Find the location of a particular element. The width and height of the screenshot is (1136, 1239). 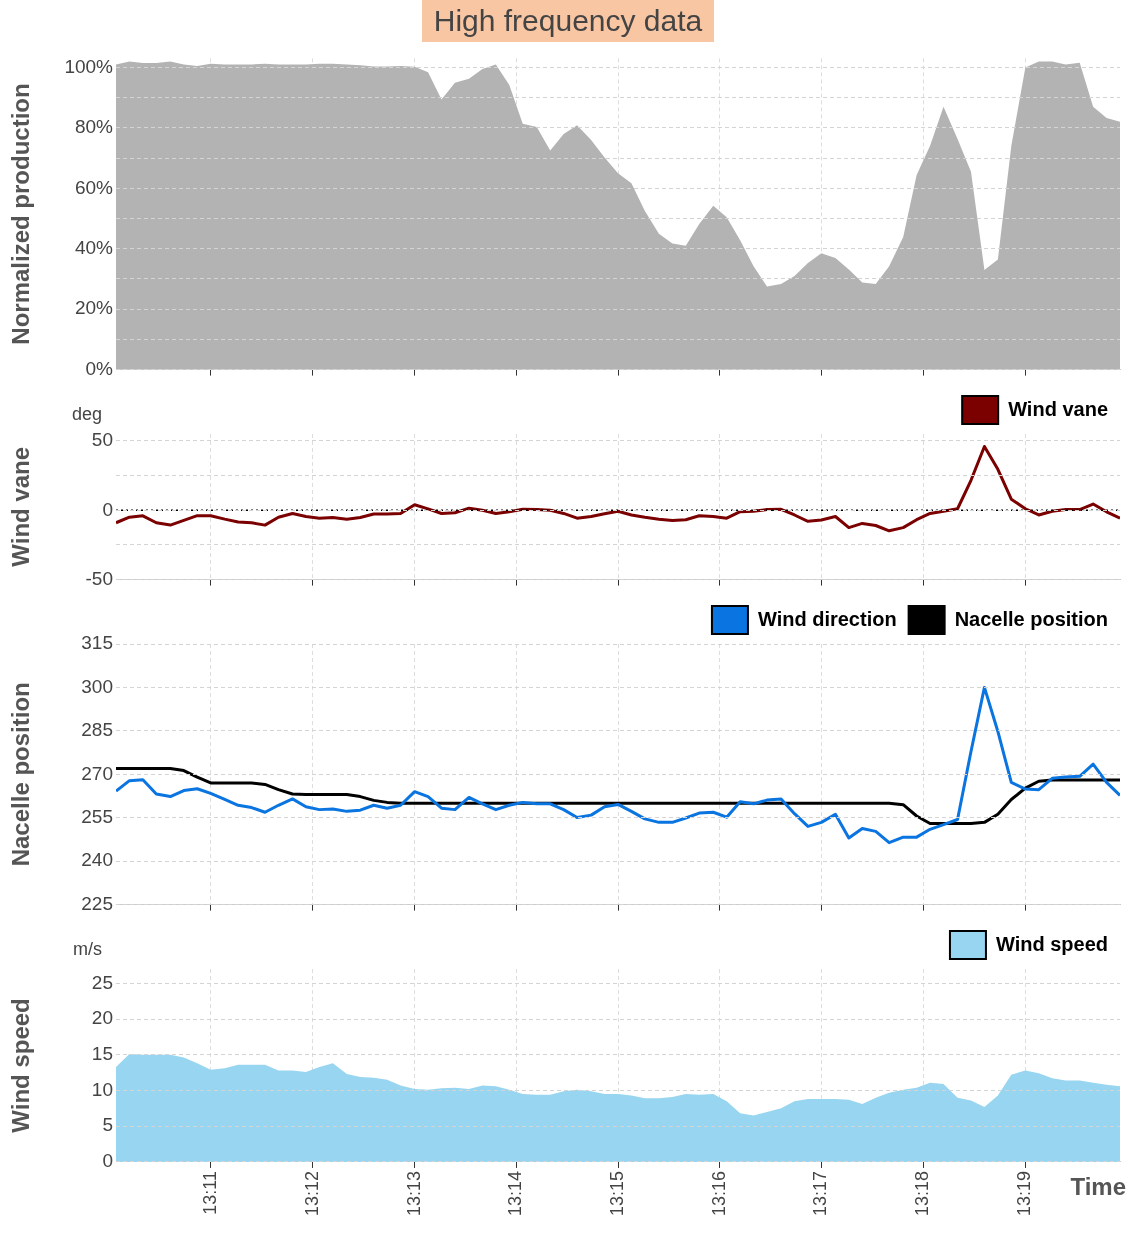

x-tick-label: 13:19 is located at coordinates (1024, 1193).